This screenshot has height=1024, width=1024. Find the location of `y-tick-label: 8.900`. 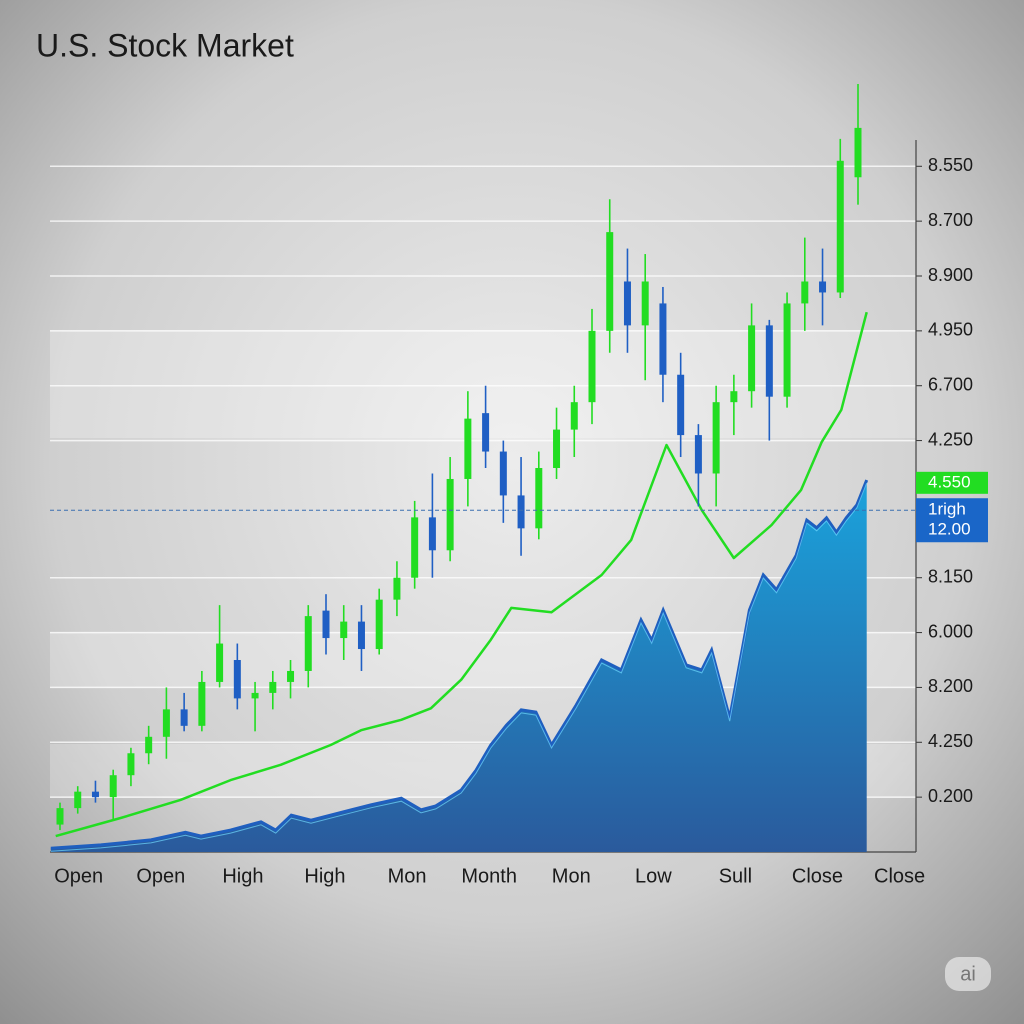

y-tick-label: 8.900 is located at coordinates (950, 275).